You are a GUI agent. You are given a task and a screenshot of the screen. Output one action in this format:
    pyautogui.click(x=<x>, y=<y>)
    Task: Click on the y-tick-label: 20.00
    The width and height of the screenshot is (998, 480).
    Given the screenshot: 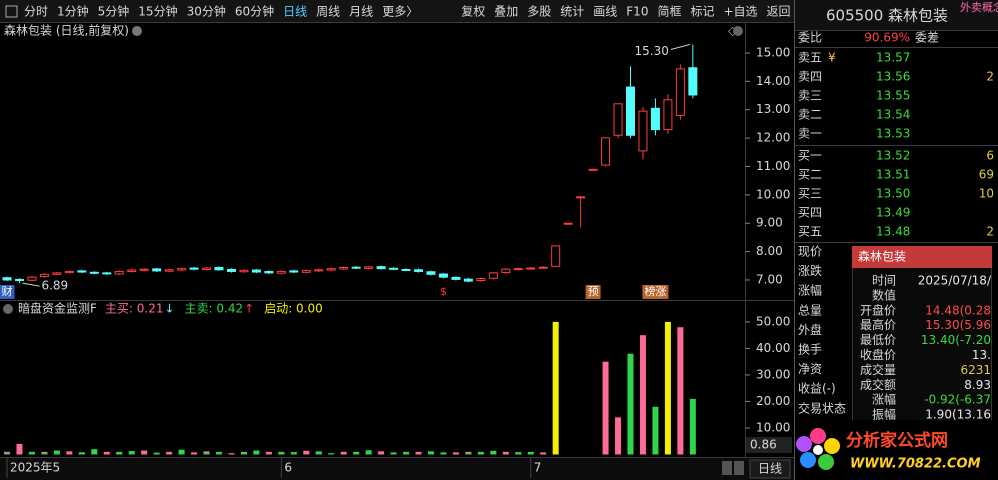 What is the action you would take?
    pyautogui.click(x=773, y=401)
    